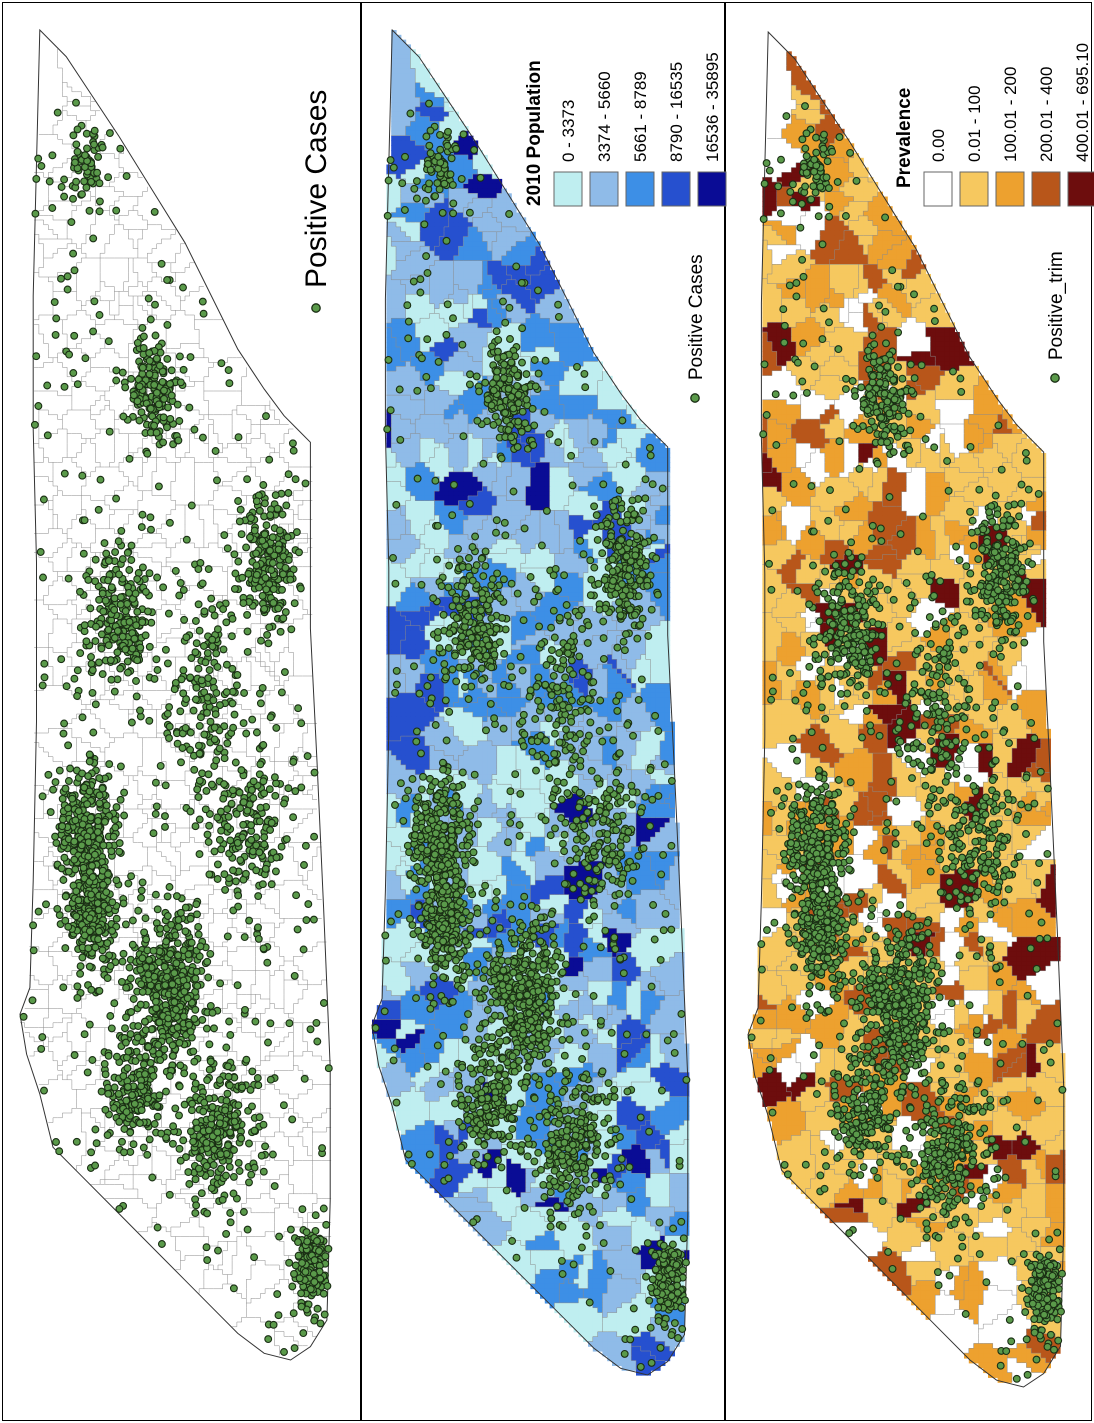  Describe the element at coordinates (938, 145) in the screenshot. I see `legend-class-label: 0.00` at that location.